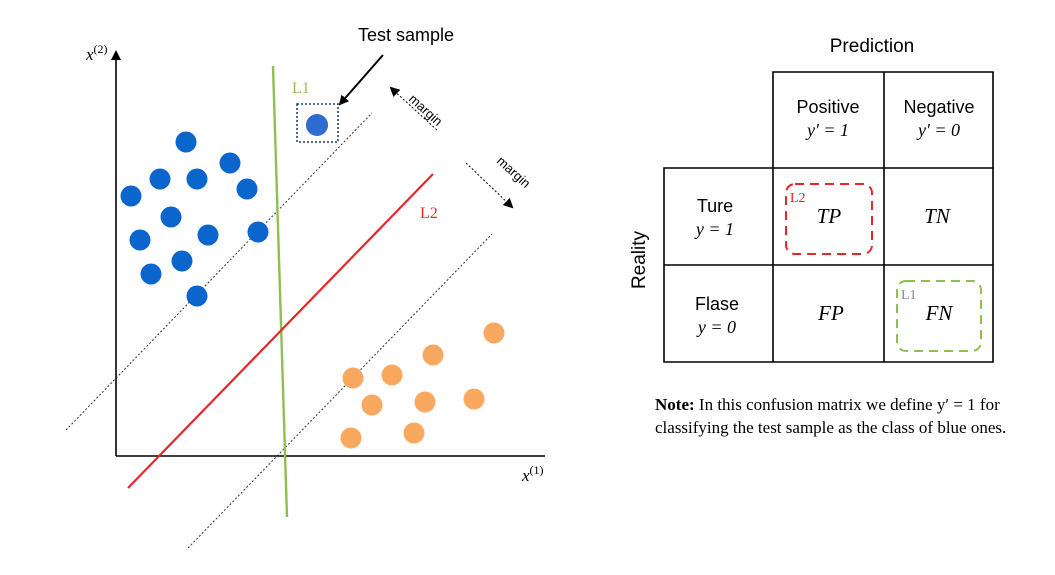 The height and width of the screenshot is (575, 1055). What do you see at coordinates (514, 172) in the screenshot?
I see `margin-label-2: margin` at bounding box center [514, 172].